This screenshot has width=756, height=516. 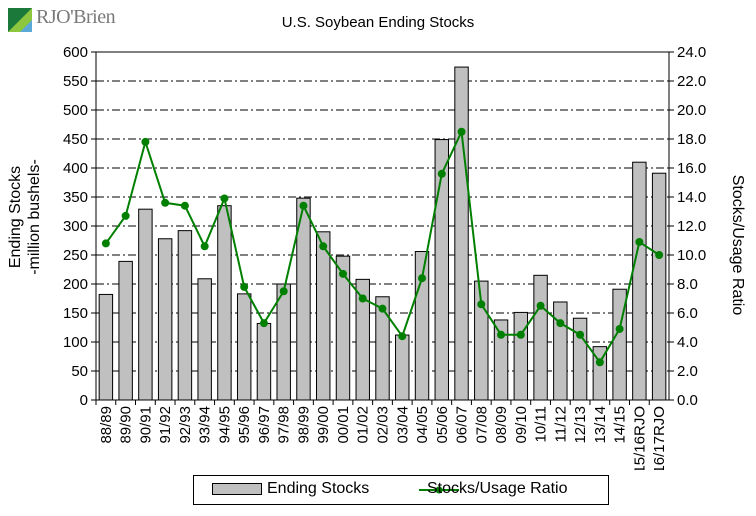 What do you see at coordinates (303, 425) in the screenshot?
I see `x-tick-label-98/99: 98/99` at bounding box center [303, 425].